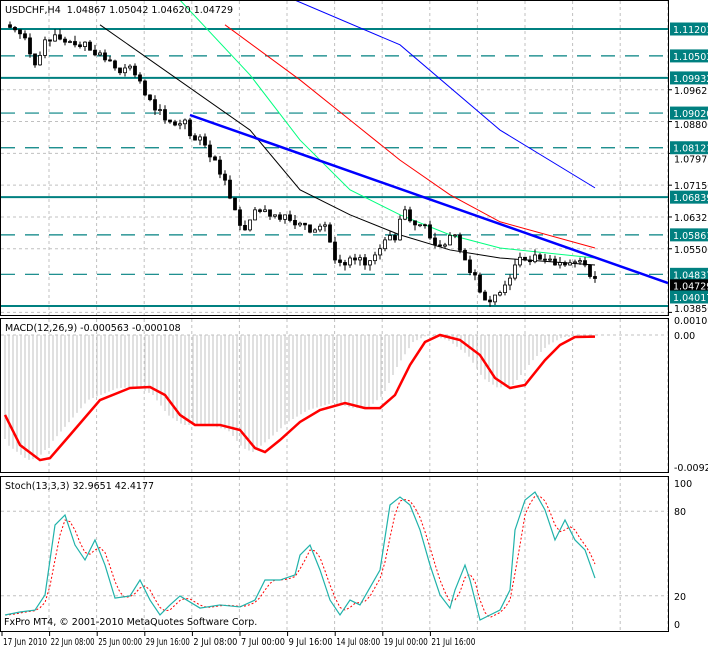  Describe the element at coordinates (93, 328) in the screenshot. I see `macd-header: MACD(12,26,9) -0.000563 -0.000108` at that location.